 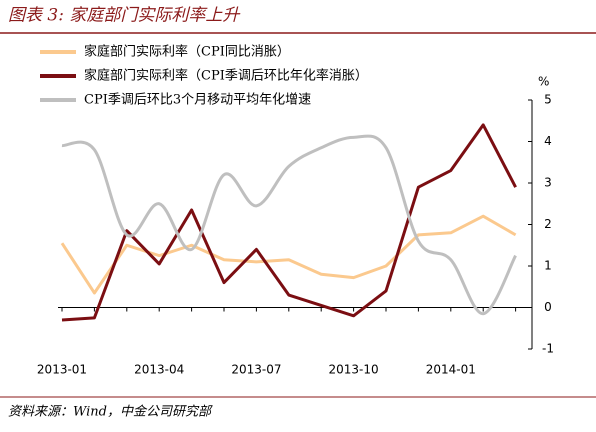 What do you see at coordinates (110, 412) in the screenshot?
I see `source: 资料来源：Wind，中金公司研究部` at bounding box center [110, 412].